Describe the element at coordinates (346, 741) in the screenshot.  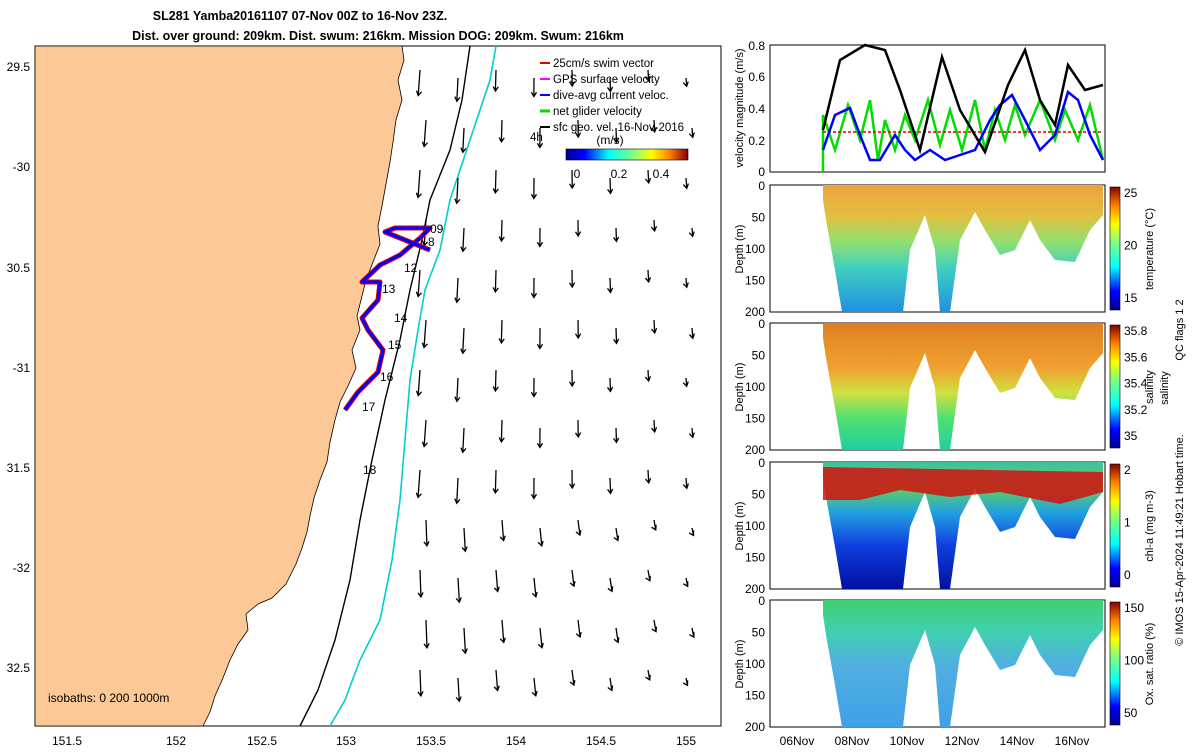
I see `lon-tick: 153` at that location.